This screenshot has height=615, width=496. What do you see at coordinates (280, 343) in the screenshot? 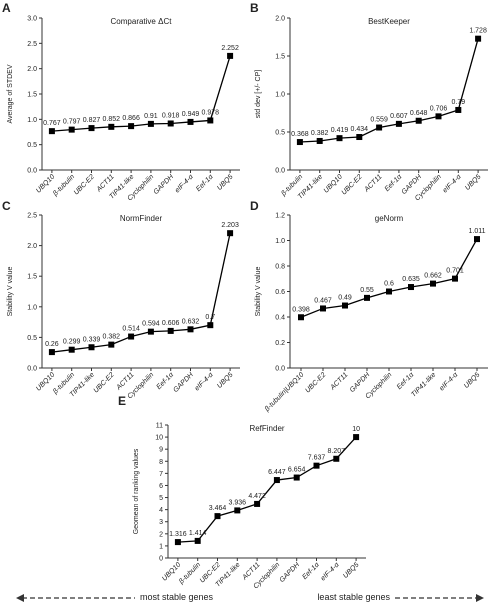
I see `y-tick-label: 0.2` at bounding box center [280, 343].